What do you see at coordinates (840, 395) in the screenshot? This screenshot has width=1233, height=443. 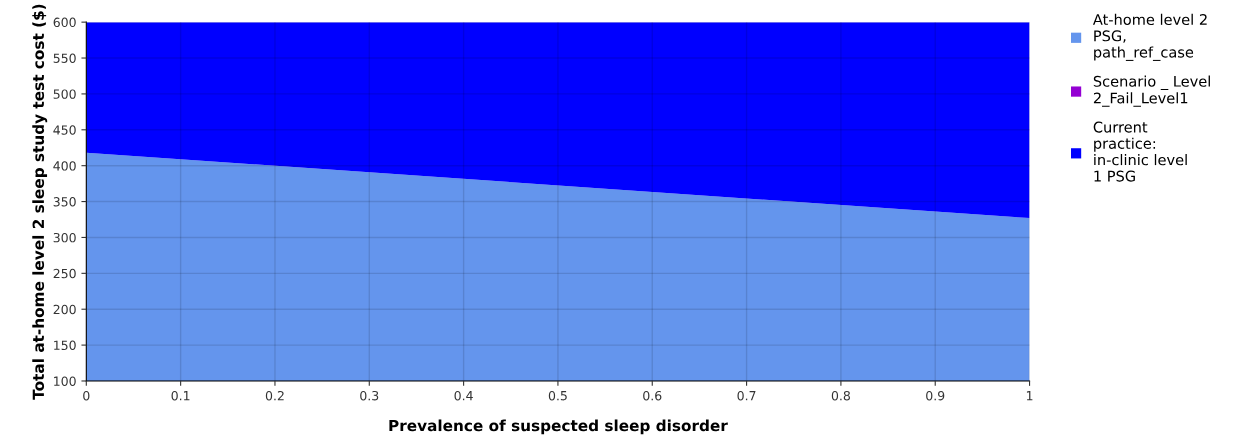 I see `x-tick-label: 0.8` at bounding box center [840, 395].